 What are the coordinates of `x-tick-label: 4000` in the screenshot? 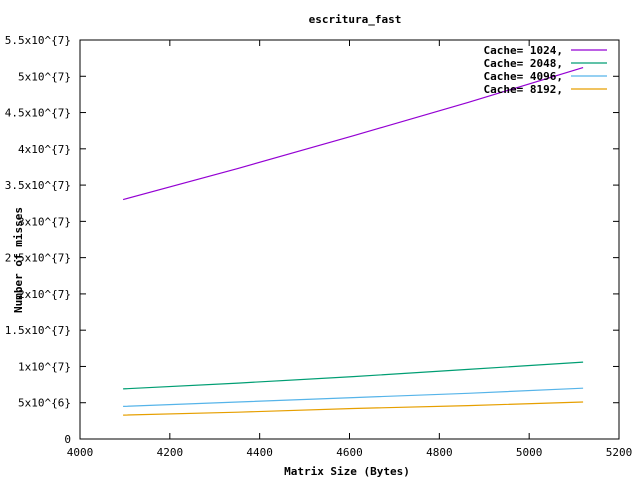 It's located at (80, 452).